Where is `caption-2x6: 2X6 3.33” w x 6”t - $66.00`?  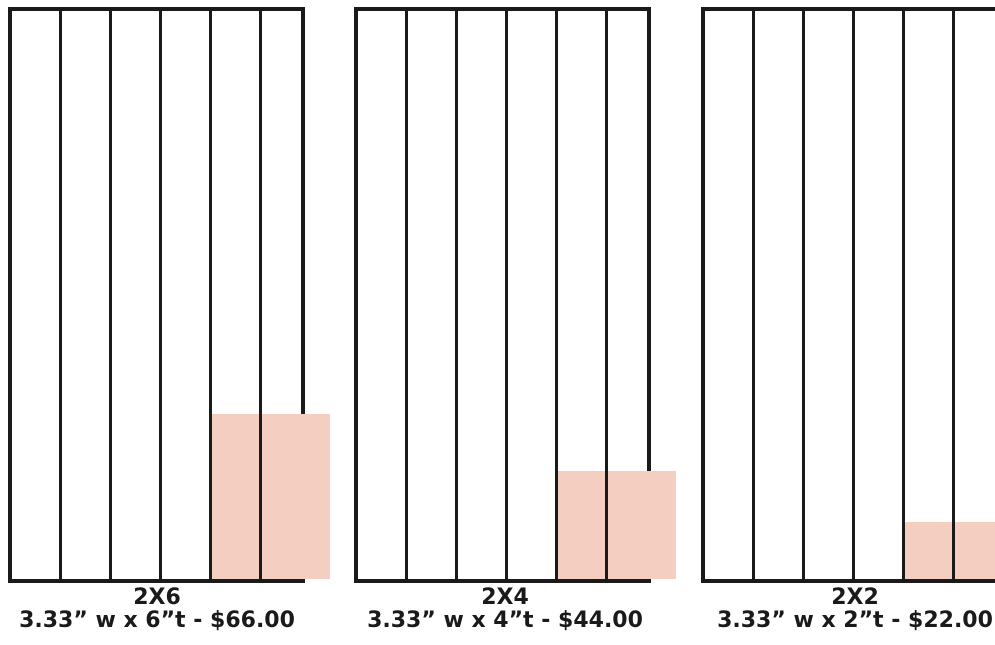 caption-2x6: 2X6 3.33” w x 6”t - $66.00 is located at coordinates (161, 609).